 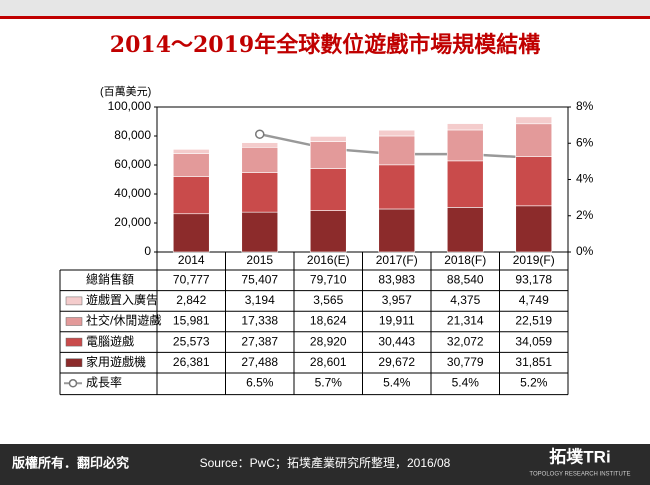 I want to click on header-rule, so click(x=325, y=17).